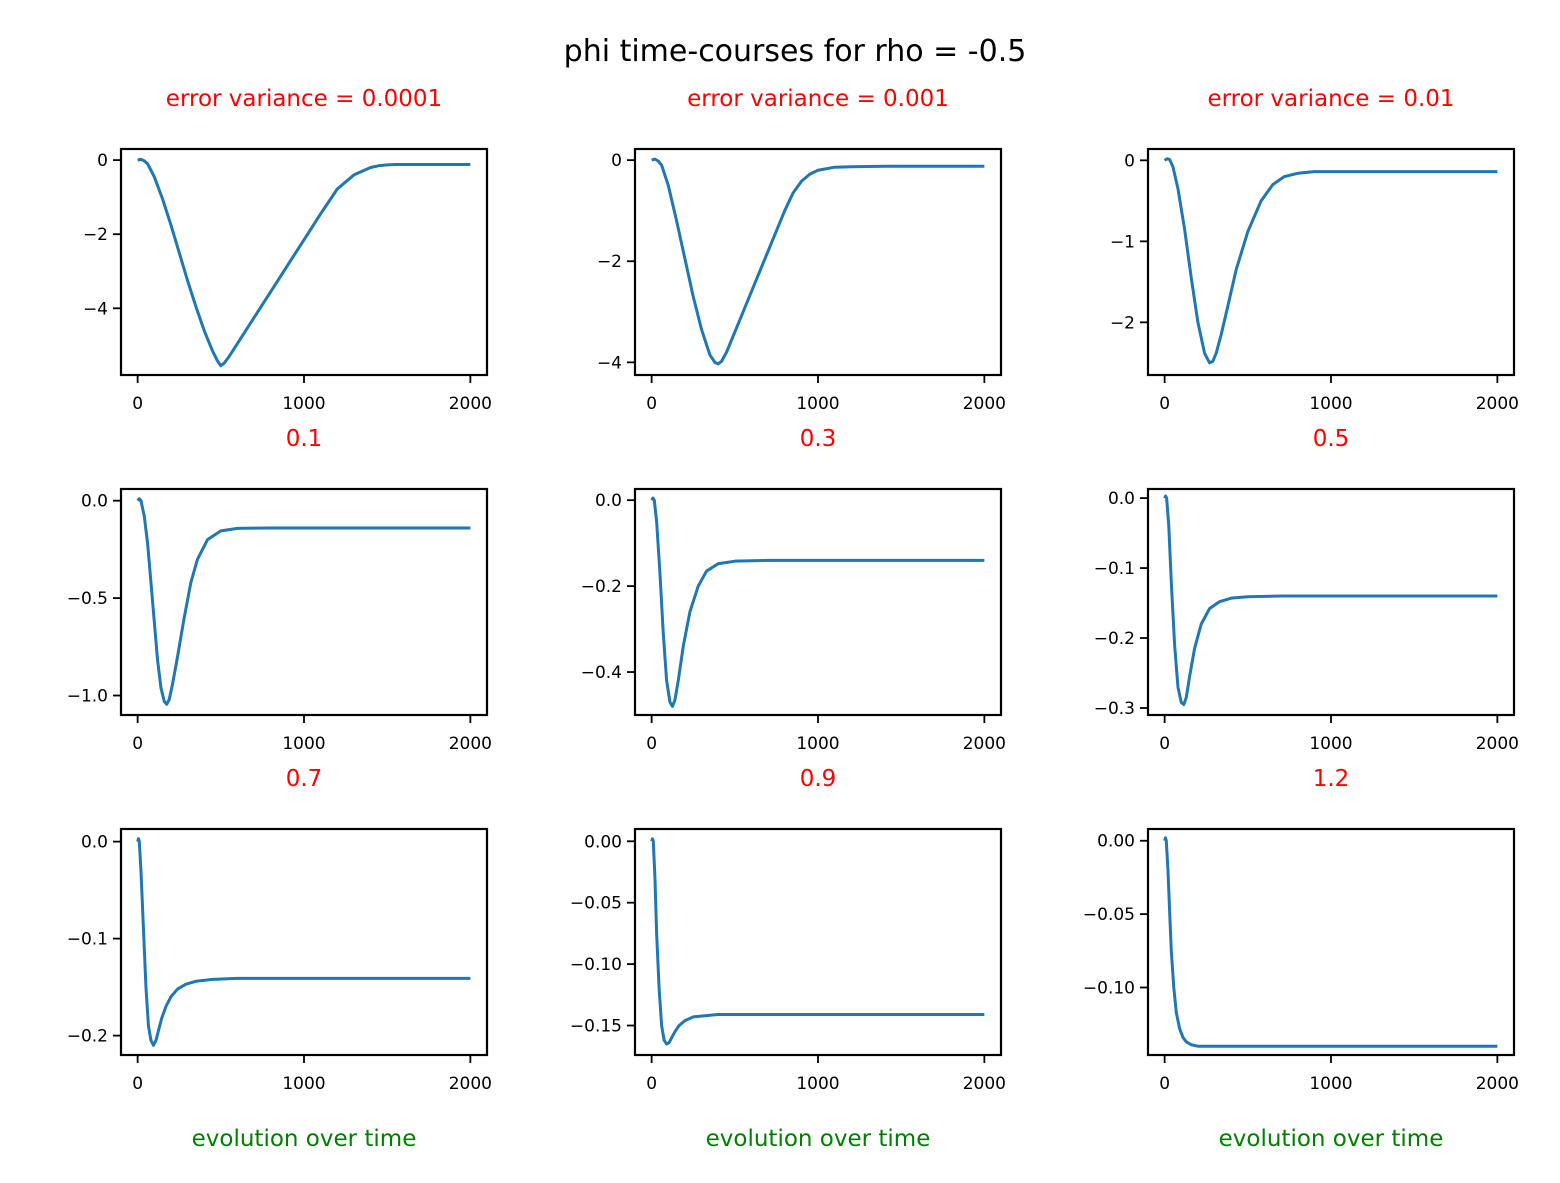 This screenshot has width=1560, height=1183. What do you see at coordinates (818, 439) in the screenshot?
I see `subplot-title: 0.3` at bounding box center [818, 439].